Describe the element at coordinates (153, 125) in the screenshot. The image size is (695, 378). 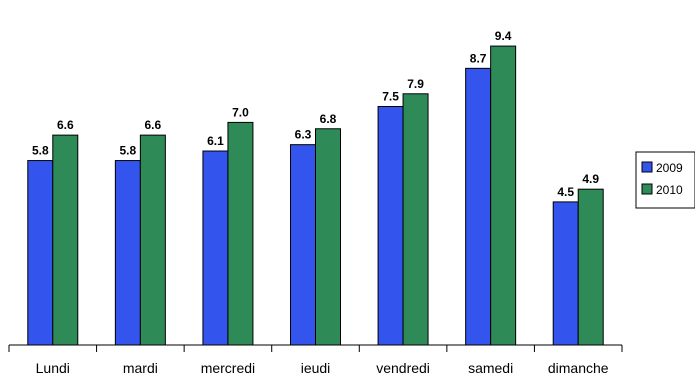
I see `data-label-2010-mardi: 6.6` at that location.